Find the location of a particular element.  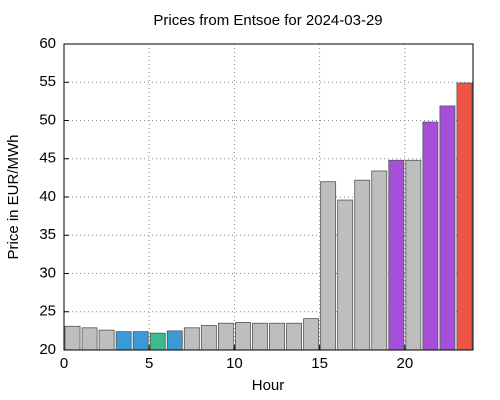

y-tick-label: 50 is located at coordinates (47, 119).